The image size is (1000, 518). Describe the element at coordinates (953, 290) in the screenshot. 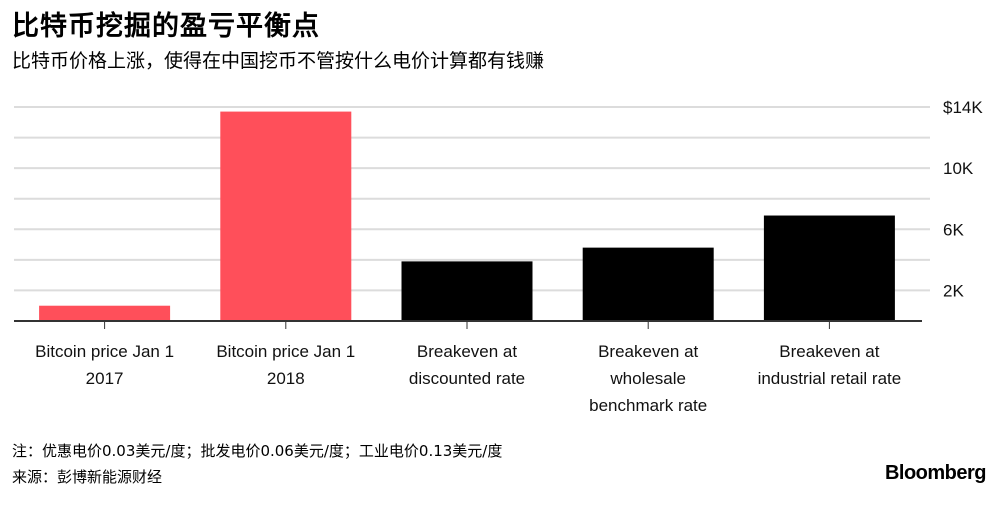

I see `y-tick-label: 2K` at that location.